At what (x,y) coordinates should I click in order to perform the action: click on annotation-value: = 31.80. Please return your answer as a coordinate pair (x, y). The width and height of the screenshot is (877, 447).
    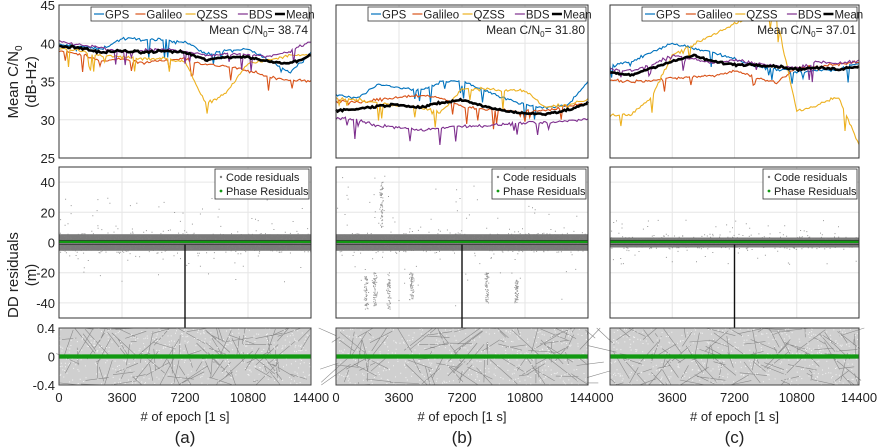
    Looking at the image, I should click on (565, 30).